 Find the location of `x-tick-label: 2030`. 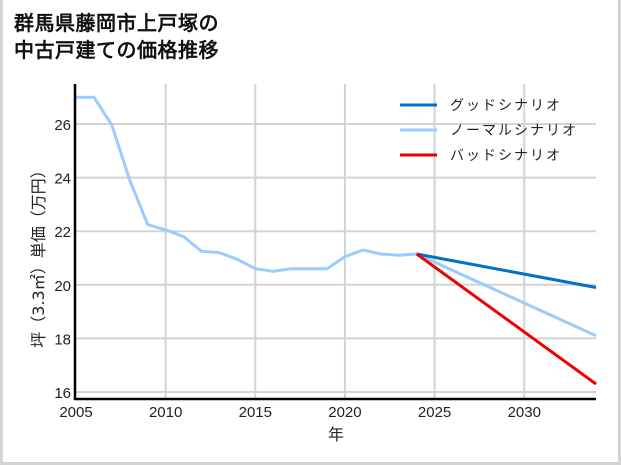

x-tick-label: 2030 is located at coordinates (524, 412).